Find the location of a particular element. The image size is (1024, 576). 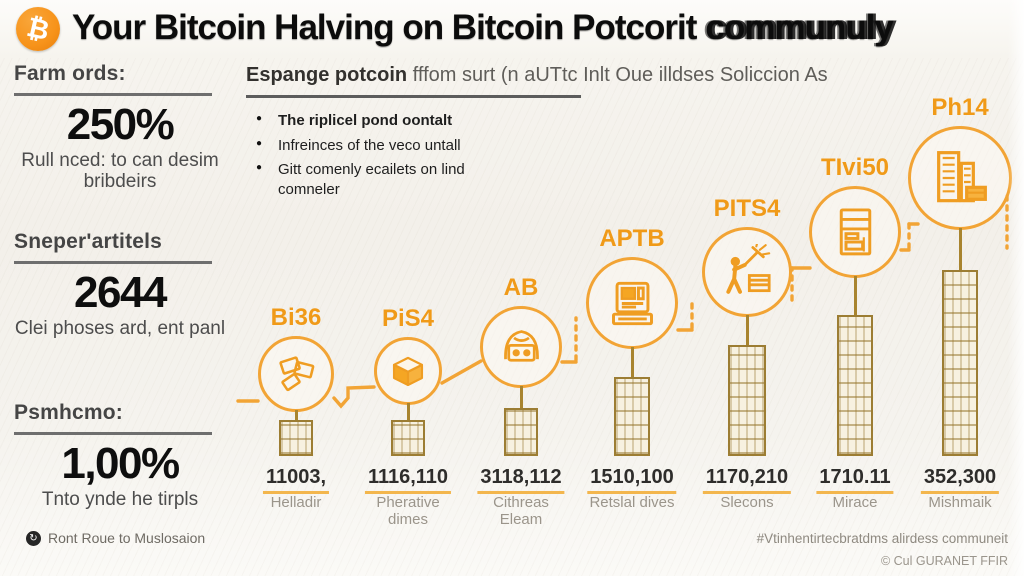

chart-column-label: Bi36 is located at coordinates (296, 317).